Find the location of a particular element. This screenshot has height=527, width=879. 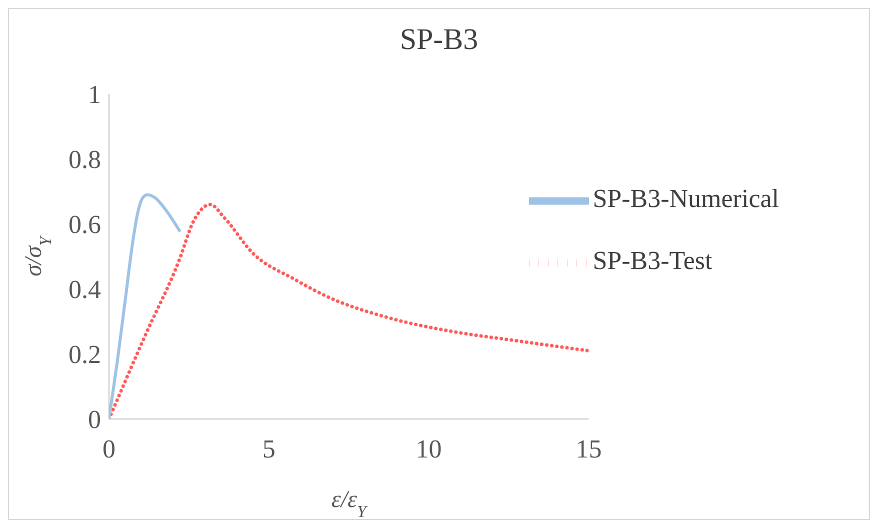

y-tick-label: 0.2 is located at coordinates (84, 355).